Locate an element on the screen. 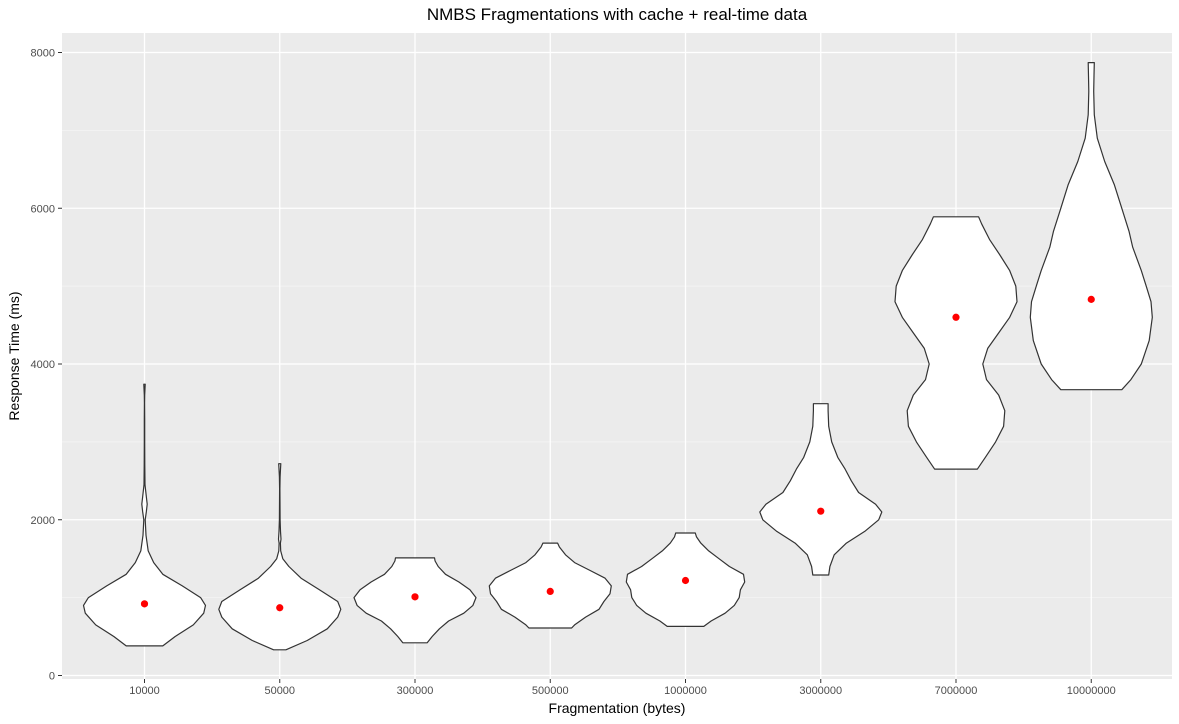 This screenshot has height=724, width=1179. x-tick-label: 10000 is located at coordinates (144, 691).